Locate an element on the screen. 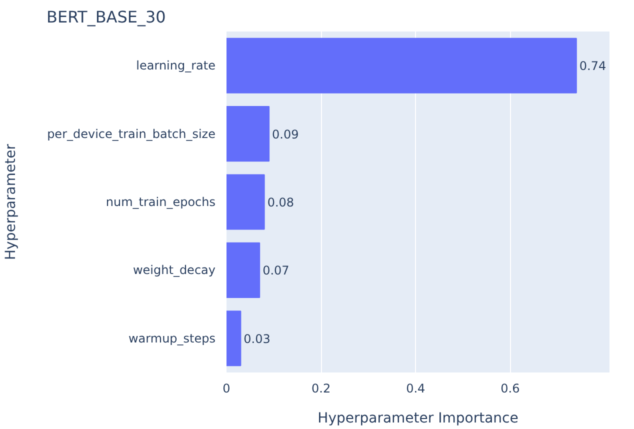 This screenshot has width=634, height=429. chart-title: BERT_BASE_30 is located at coordinates (106, 17).